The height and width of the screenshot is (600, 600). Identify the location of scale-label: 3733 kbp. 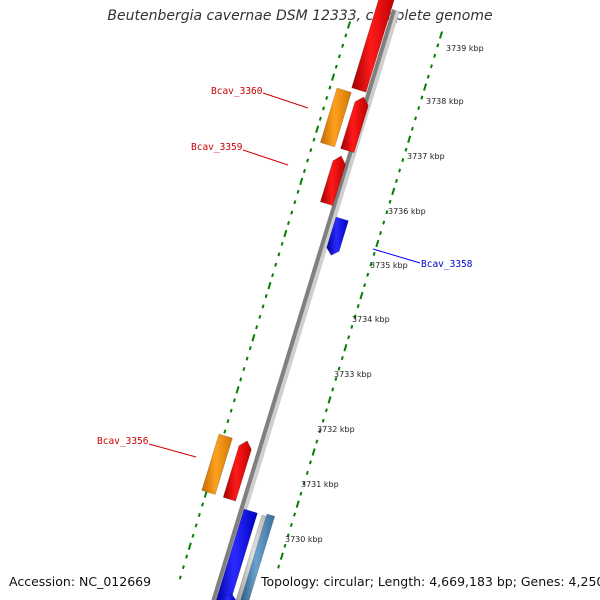
(353, 374).